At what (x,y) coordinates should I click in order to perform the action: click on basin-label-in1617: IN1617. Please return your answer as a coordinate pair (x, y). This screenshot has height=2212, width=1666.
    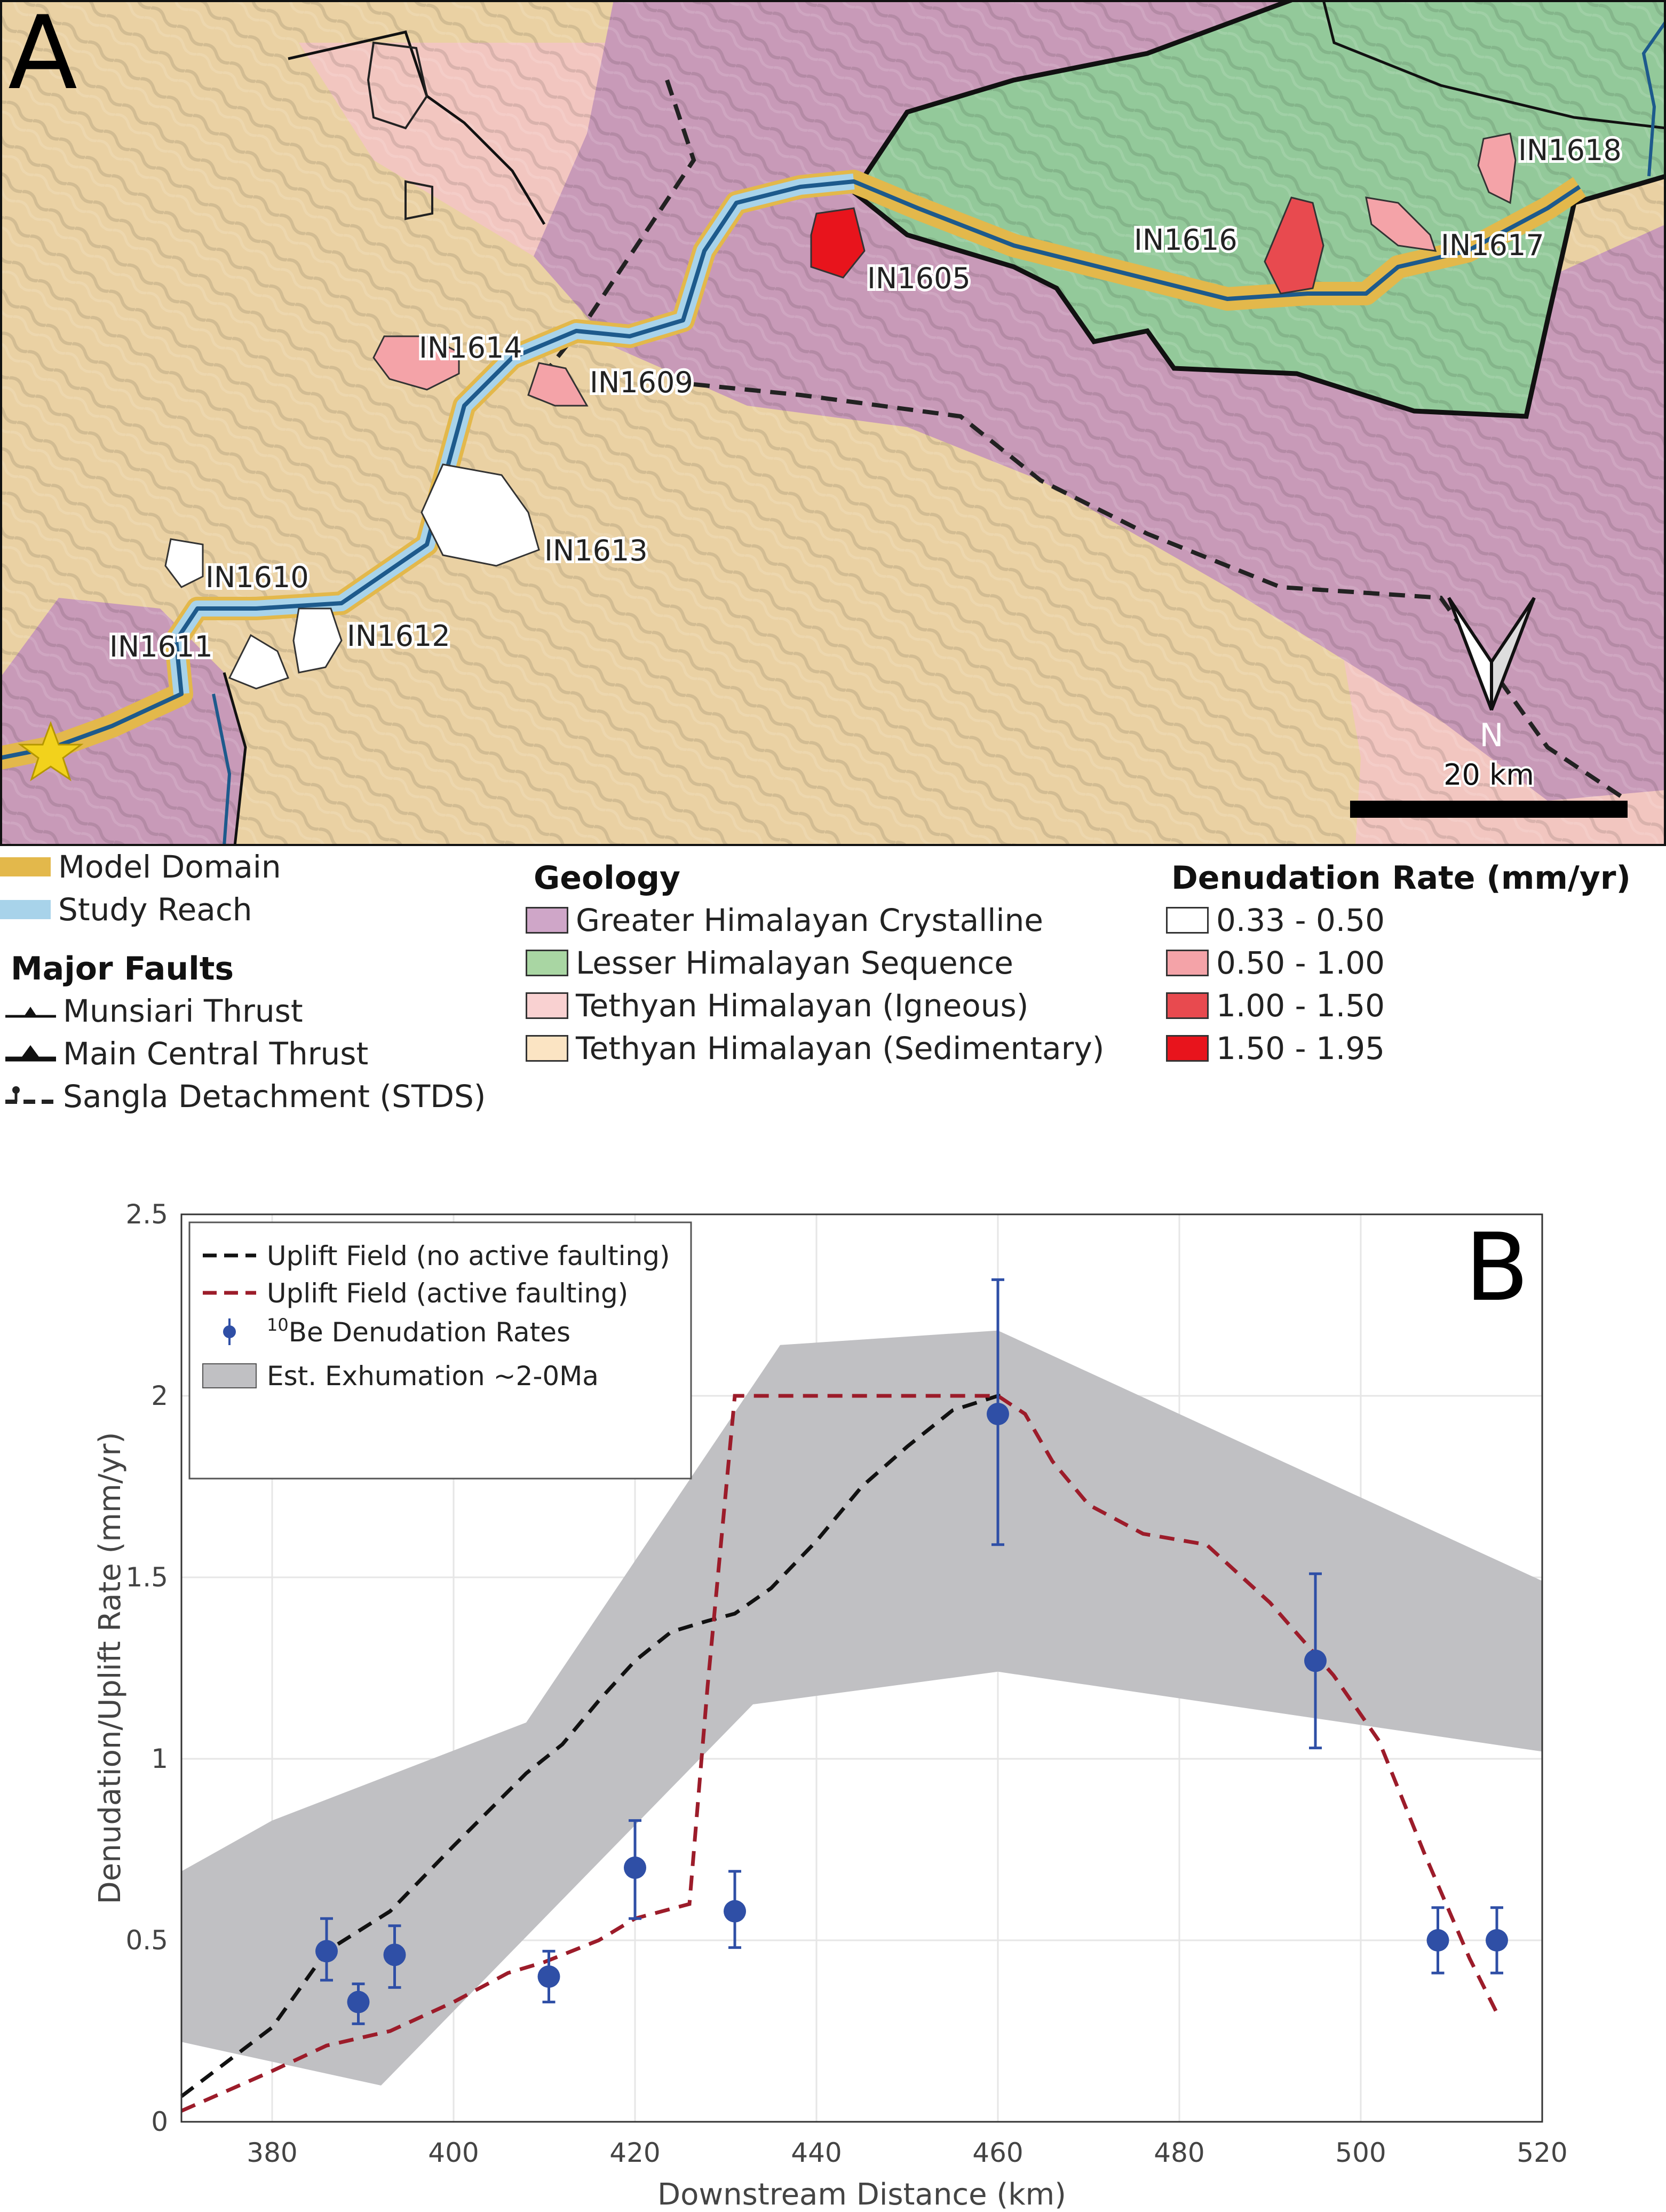
    Looking at the image, I should click on (1492, 245).